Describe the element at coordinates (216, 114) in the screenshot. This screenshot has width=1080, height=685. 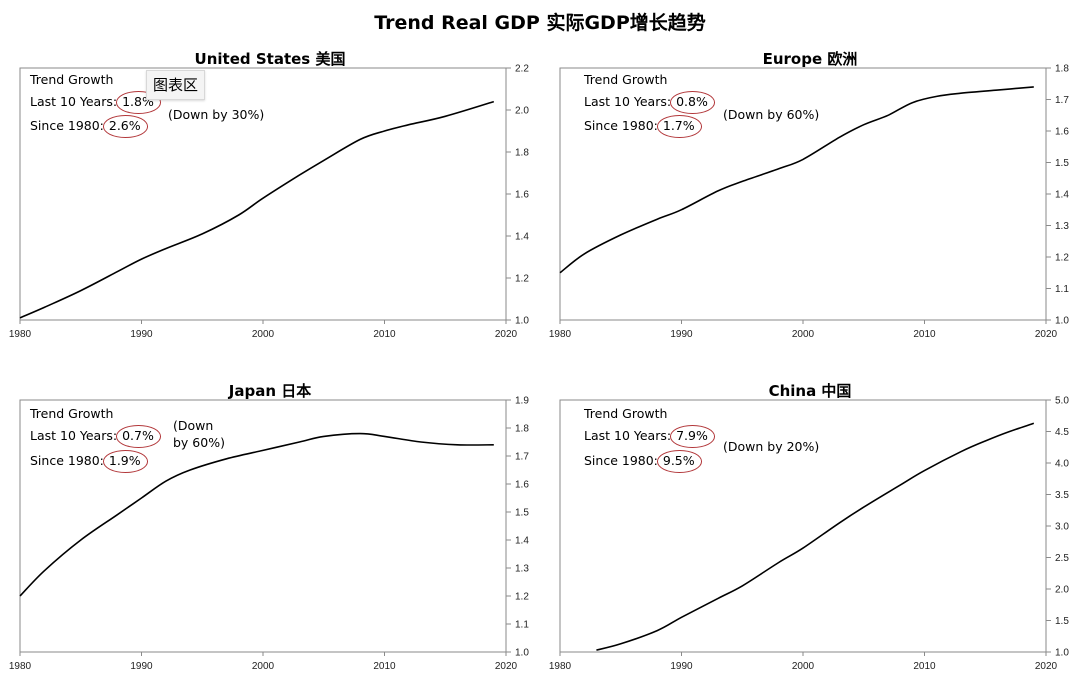
I see `down-note: (Down by 30%)` at that location.